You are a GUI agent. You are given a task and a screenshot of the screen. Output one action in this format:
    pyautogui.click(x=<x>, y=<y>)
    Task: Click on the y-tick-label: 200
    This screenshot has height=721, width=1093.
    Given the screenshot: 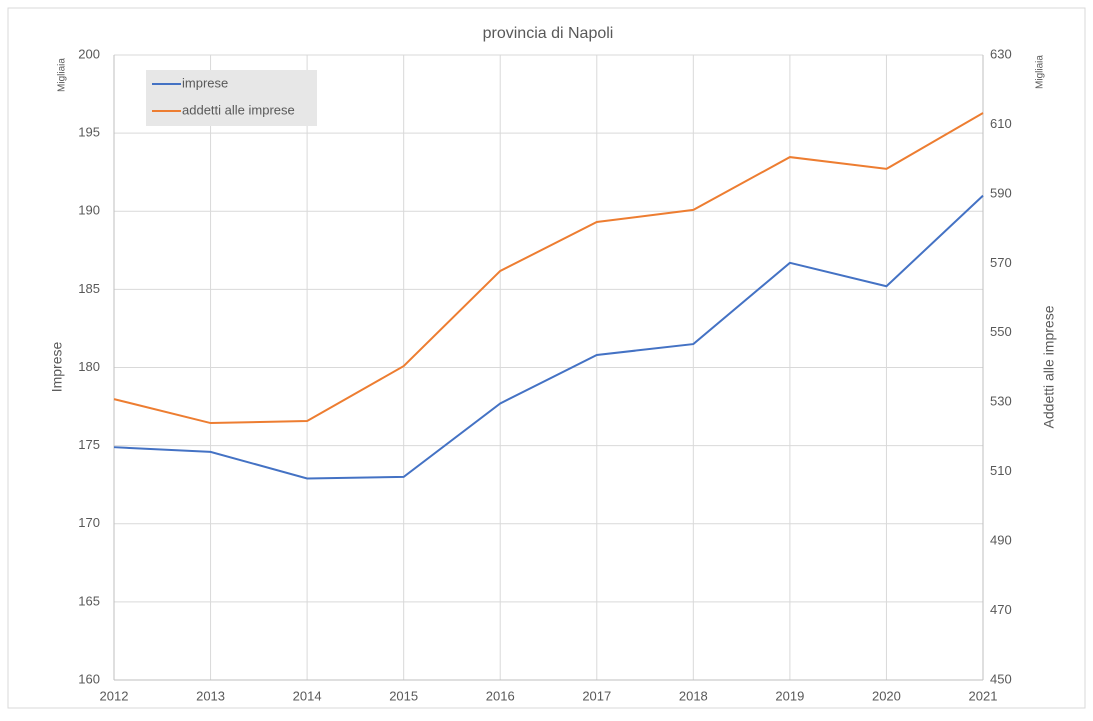 What is the action you would take?
    pyautogui.click(x=89, y=53)
    